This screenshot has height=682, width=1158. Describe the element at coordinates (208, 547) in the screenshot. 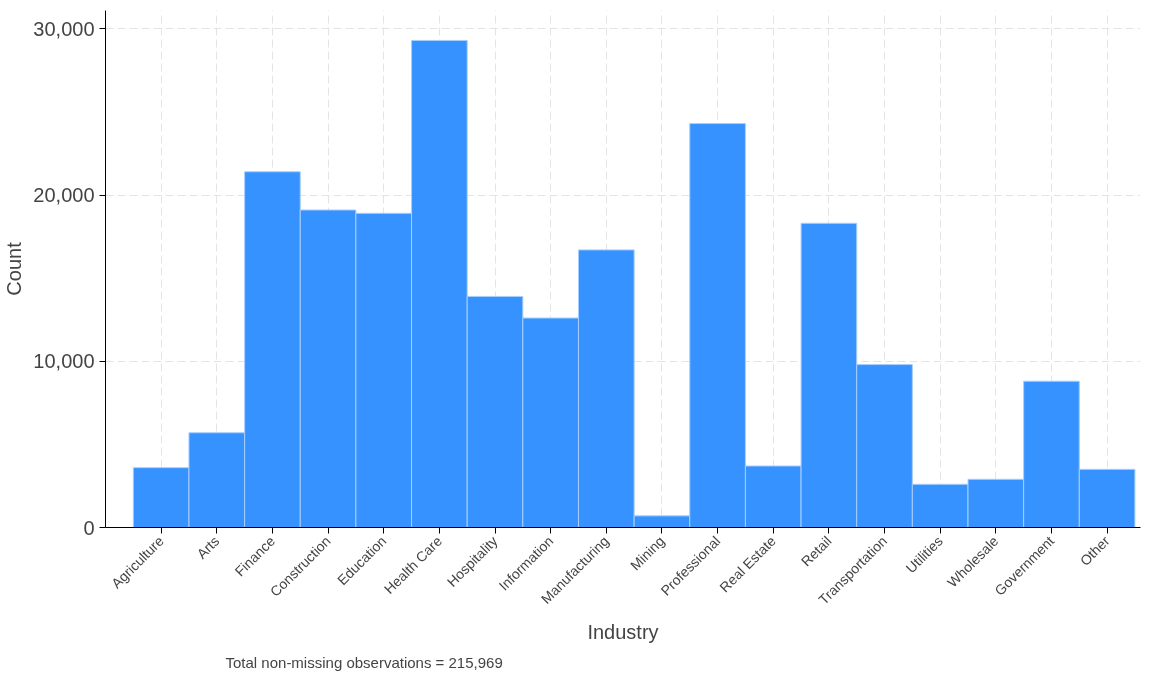

I see `x-tick-label: Arts` at that location.